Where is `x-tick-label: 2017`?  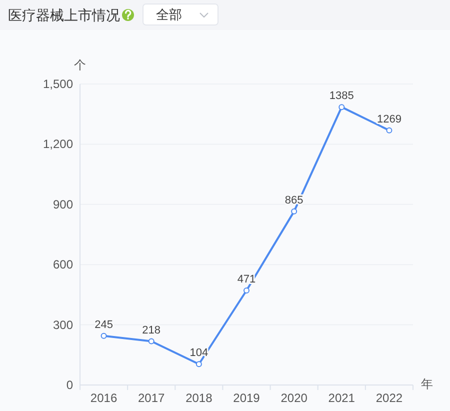 x-tick-label: 2017 is located at coordinates (152, 398).